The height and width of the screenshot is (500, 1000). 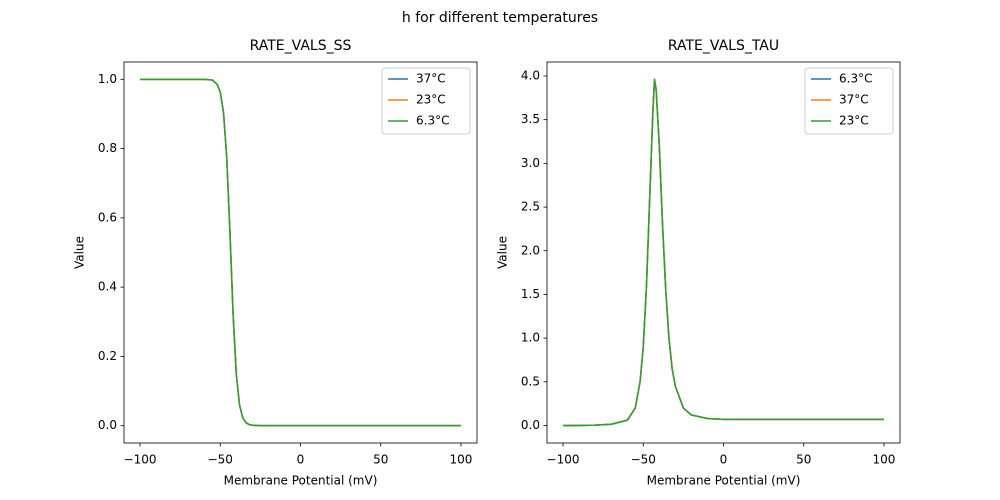 What do you see at coordinates (723, 46) in the screenshot?
I see `axes-title: RATE_VALS_TAU` at bounding box center [723, 46].